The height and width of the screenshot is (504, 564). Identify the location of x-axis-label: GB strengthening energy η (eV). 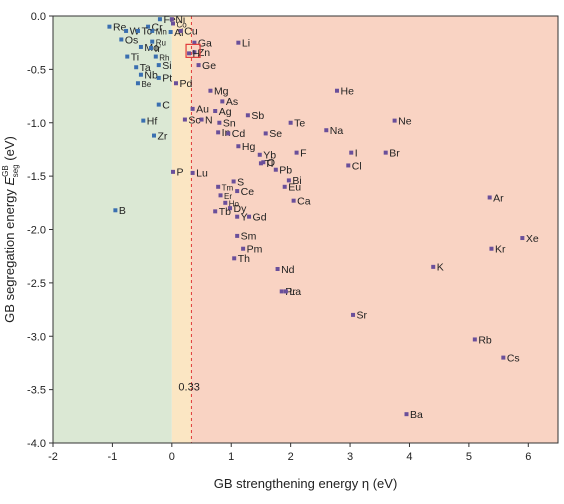
(306, 483).